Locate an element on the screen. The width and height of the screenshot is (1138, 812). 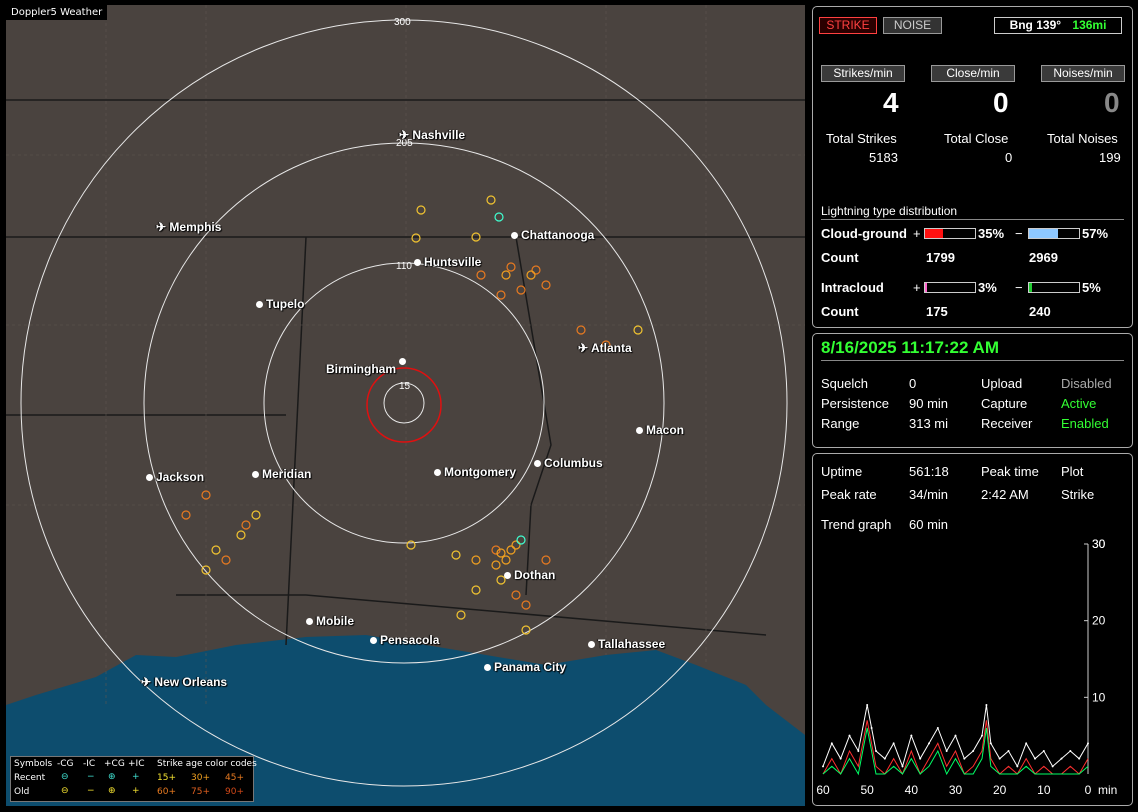
city-huntsville: Huntsville is located at coordinates (447, 262).